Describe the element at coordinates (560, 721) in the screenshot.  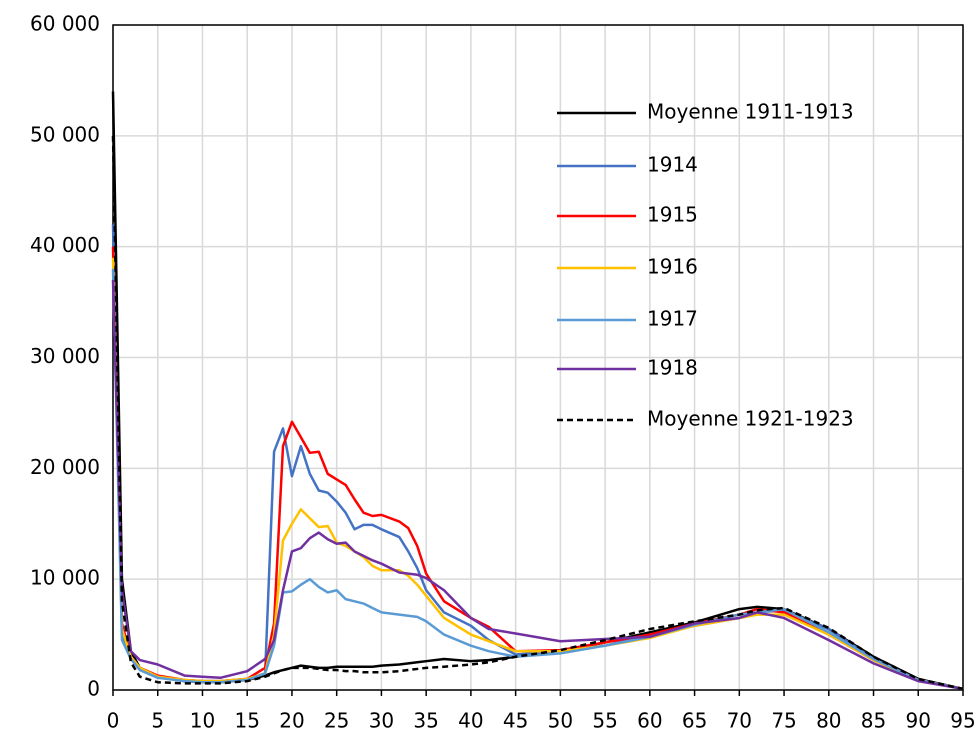
I see `x-tick-label: 50` at that location.